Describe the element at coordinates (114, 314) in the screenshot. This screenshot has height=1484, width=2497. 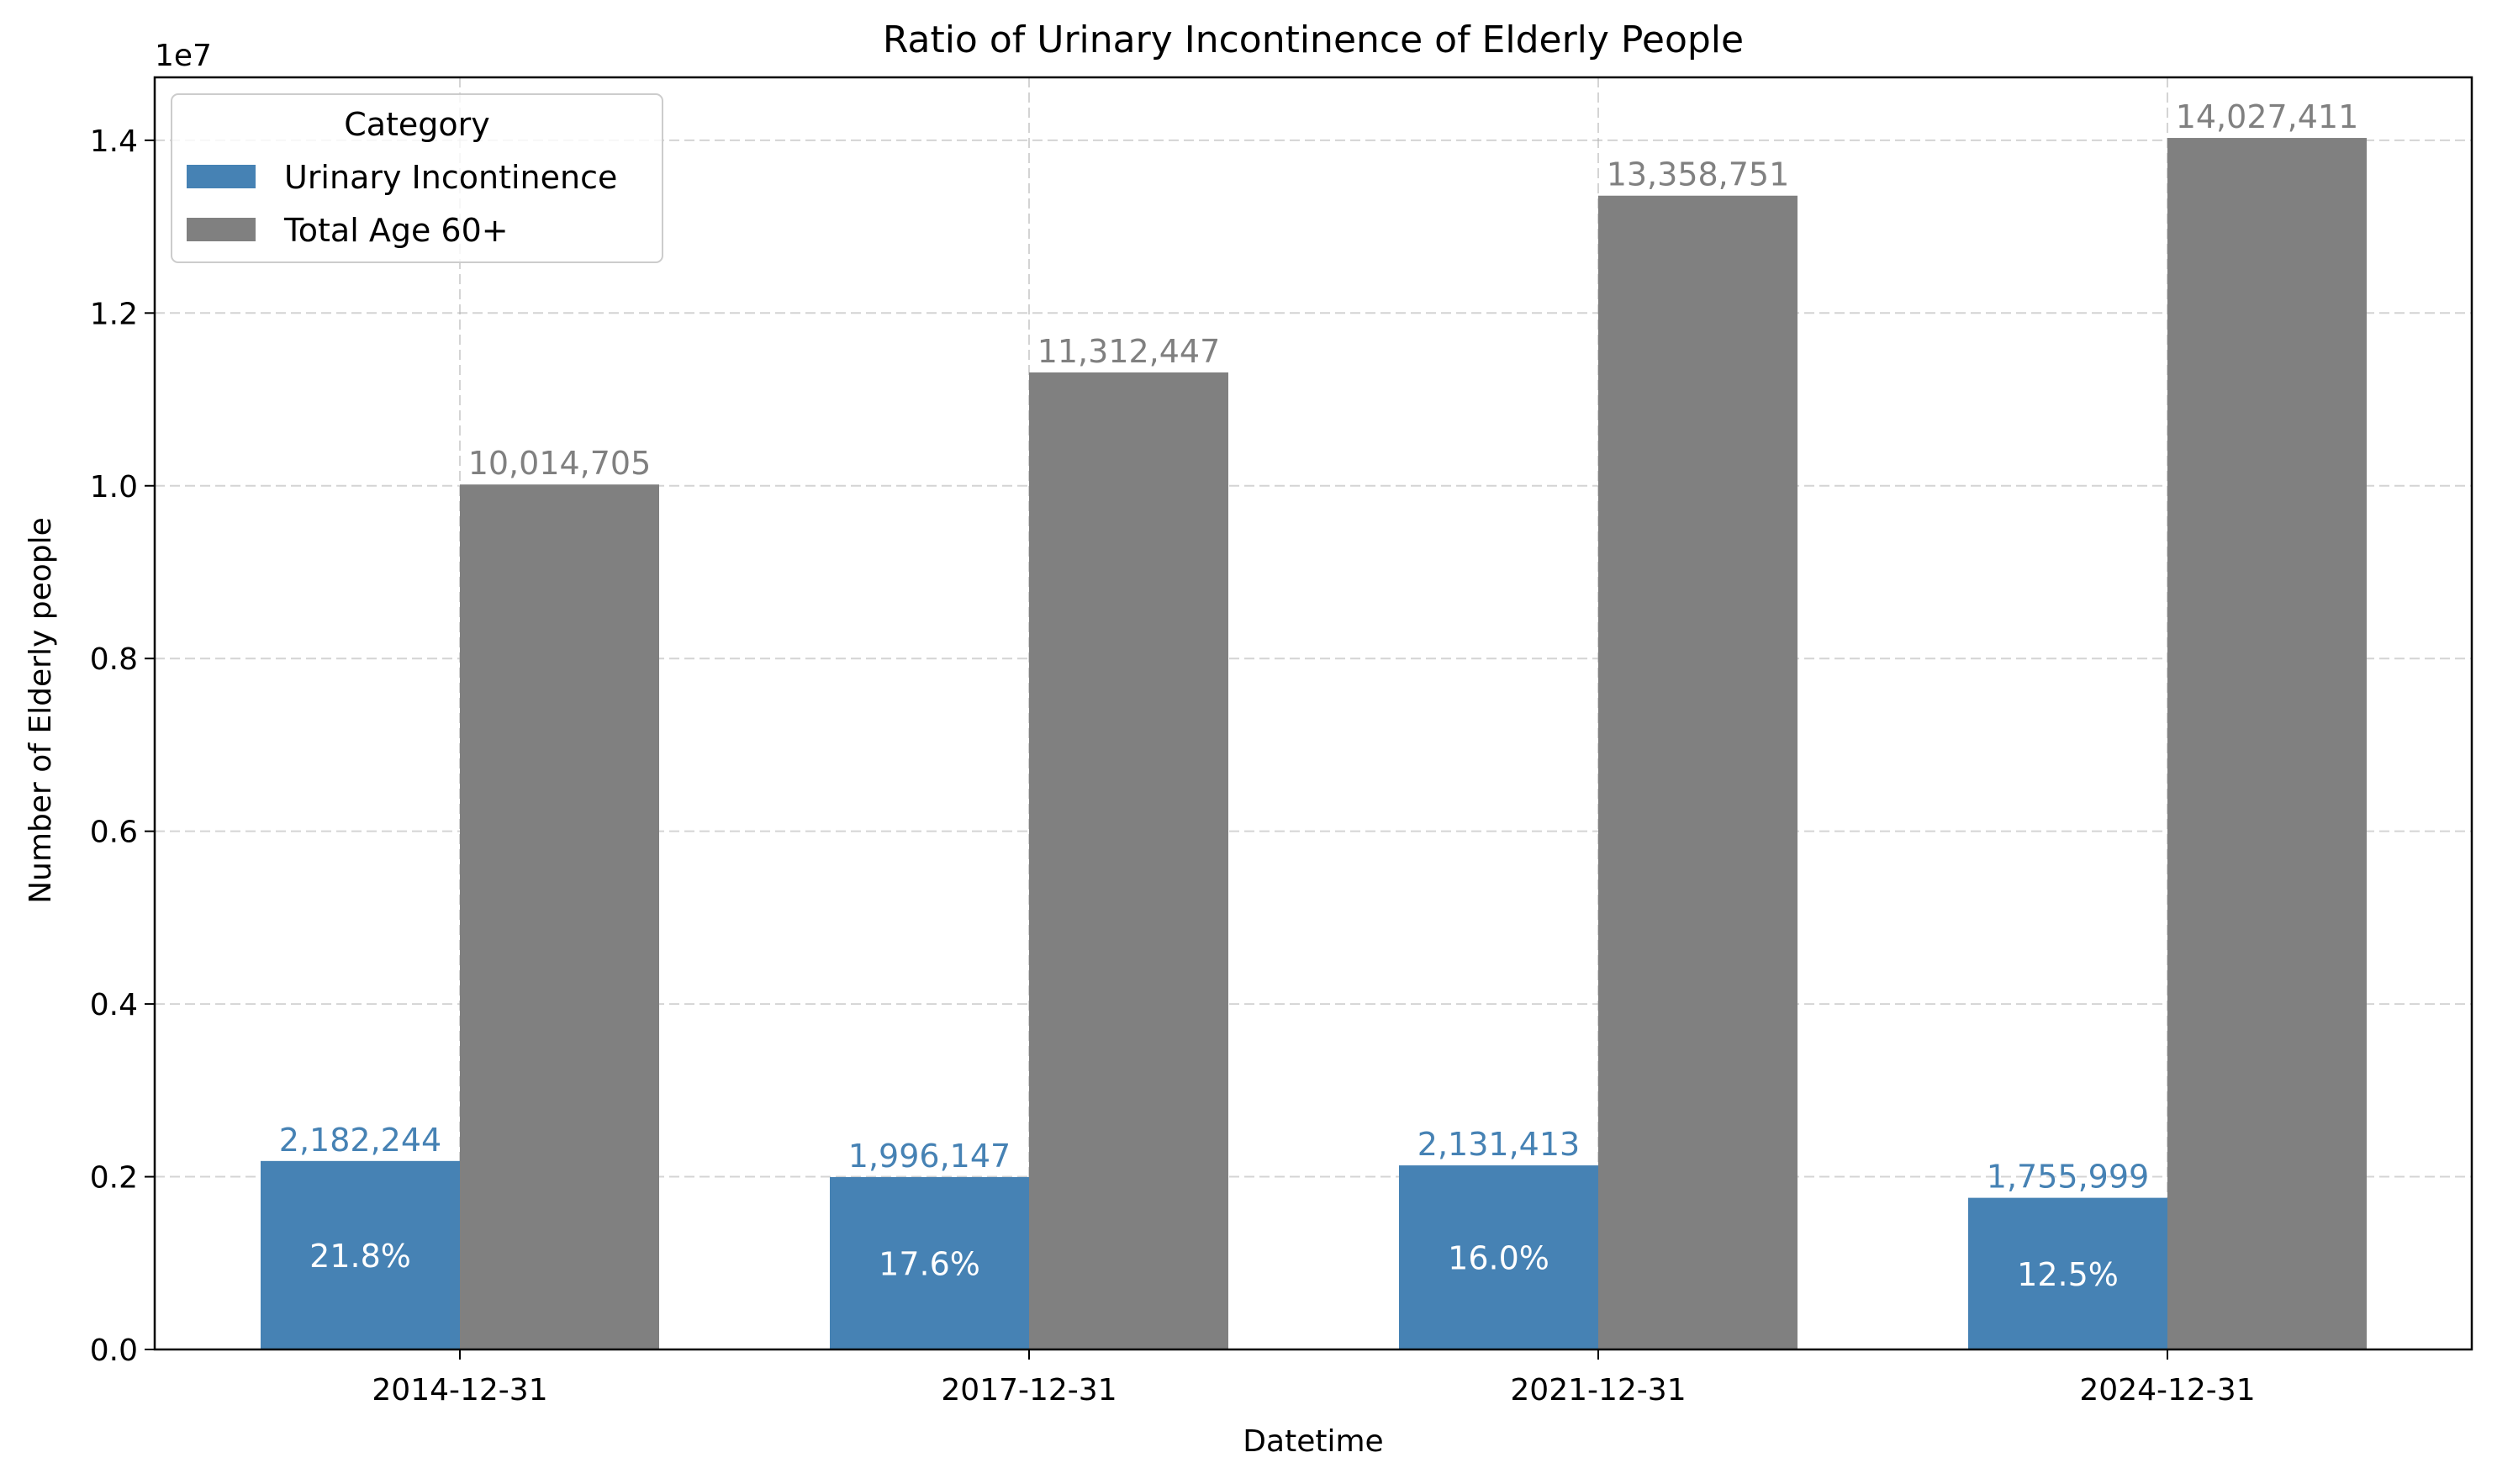
I see `y-tick-label: 1.2` at that location.